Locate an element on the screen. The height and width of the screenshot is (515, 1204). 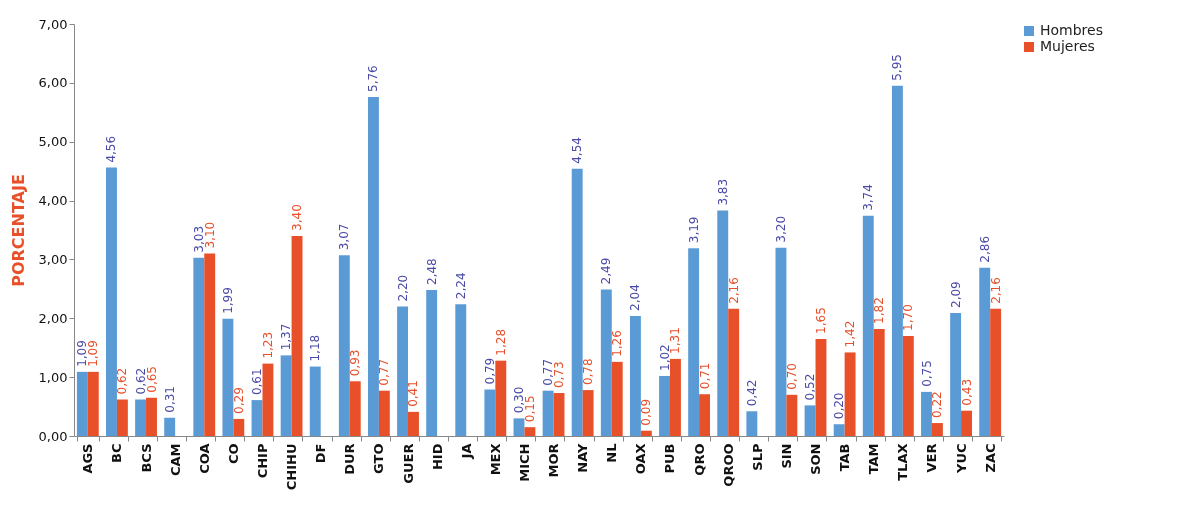
data-label: 0,77 is located at coordinates (384, 372).